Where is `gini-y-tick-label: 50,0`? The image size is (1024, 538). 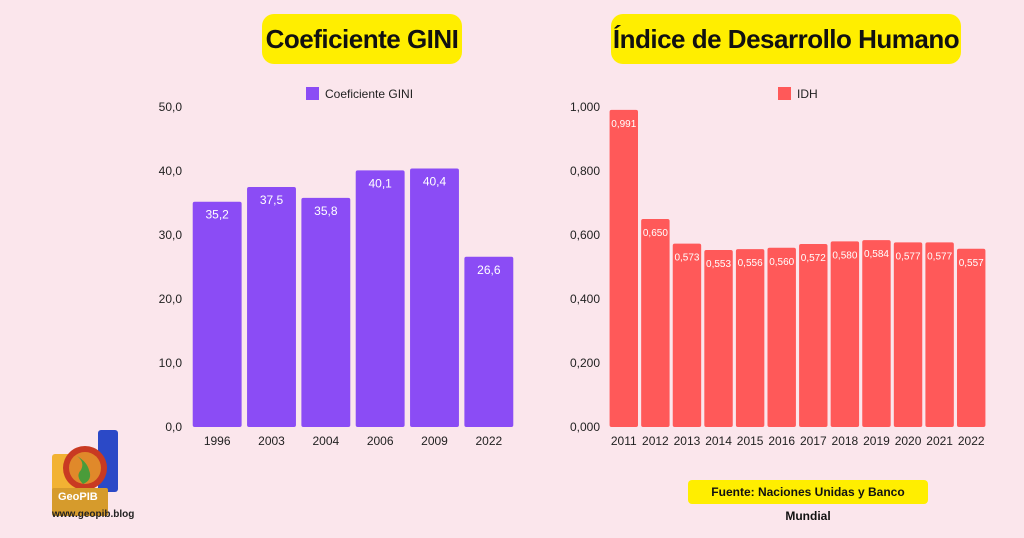 gini-y-tick-label: 50,0 is located at coordinates (171, 107).